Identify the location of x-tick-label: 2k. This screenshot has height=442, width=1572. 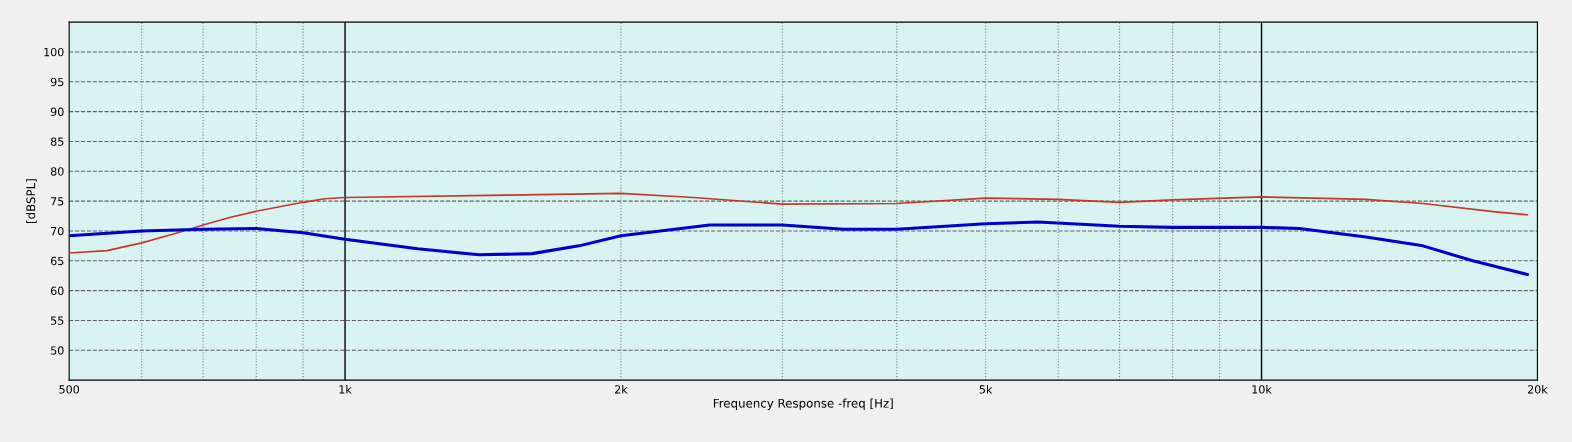
(621, 389).